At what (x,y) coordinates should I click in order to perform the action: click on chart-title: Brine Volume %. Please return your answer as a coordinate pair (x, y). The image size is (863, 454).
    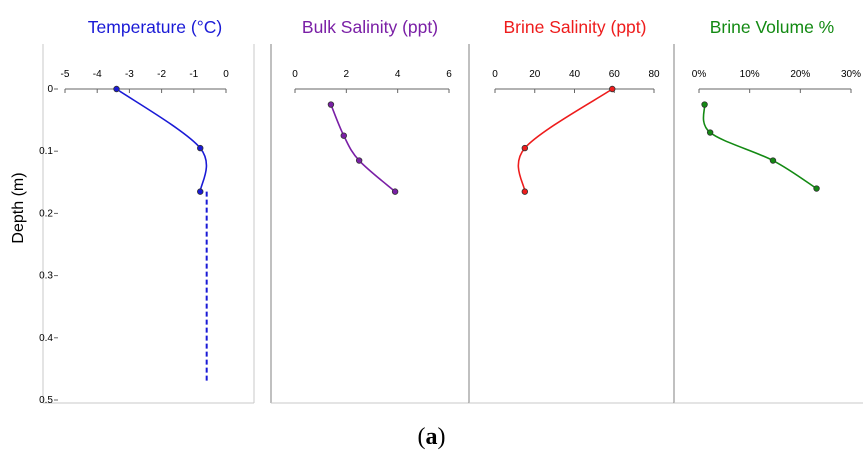
    Looking at the image, I should click on (772, 27).